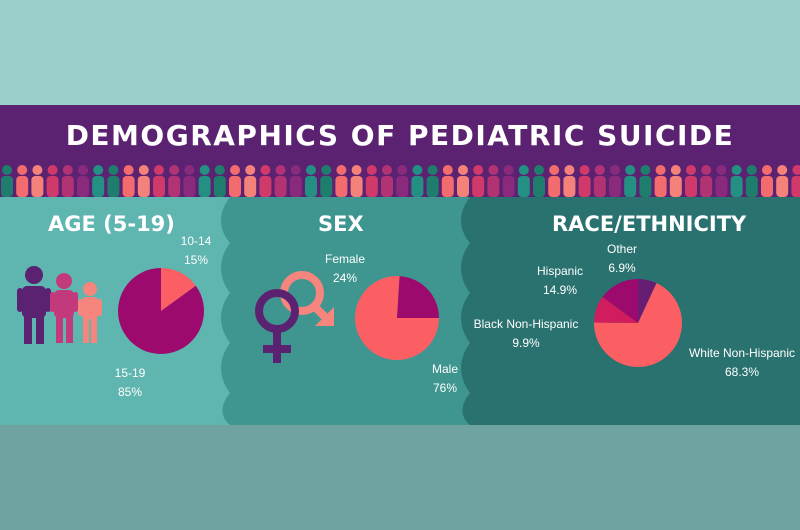 The image size is (800, 530). I want to click on slice-value: 9.9%, so click(526, 343).